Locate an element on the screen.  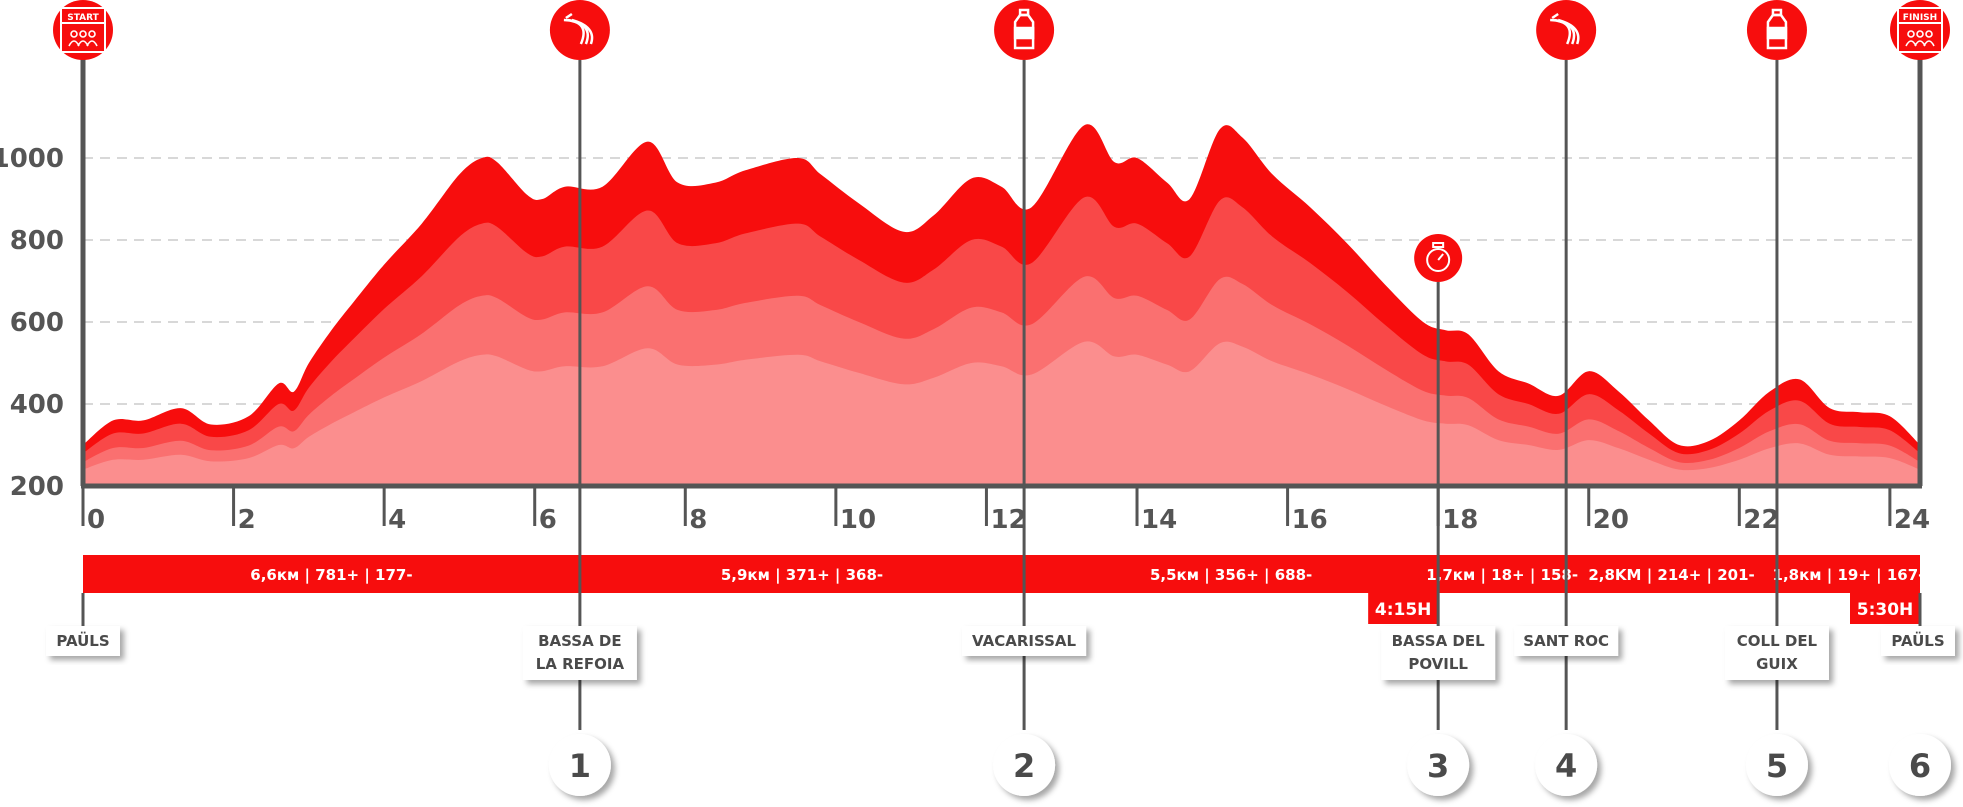
waypoint-name: COLL DEL is located at coordinates (1777, 641).